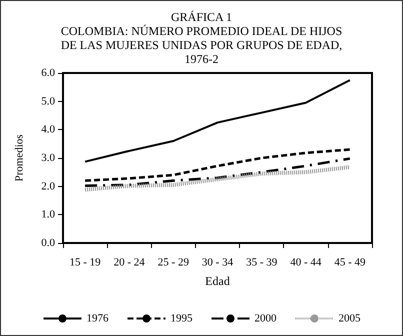 The image size is (403, 336). Describe the element at coordinates (349, 318) in the screenshot. I see `legend-label: 2005` at that location.